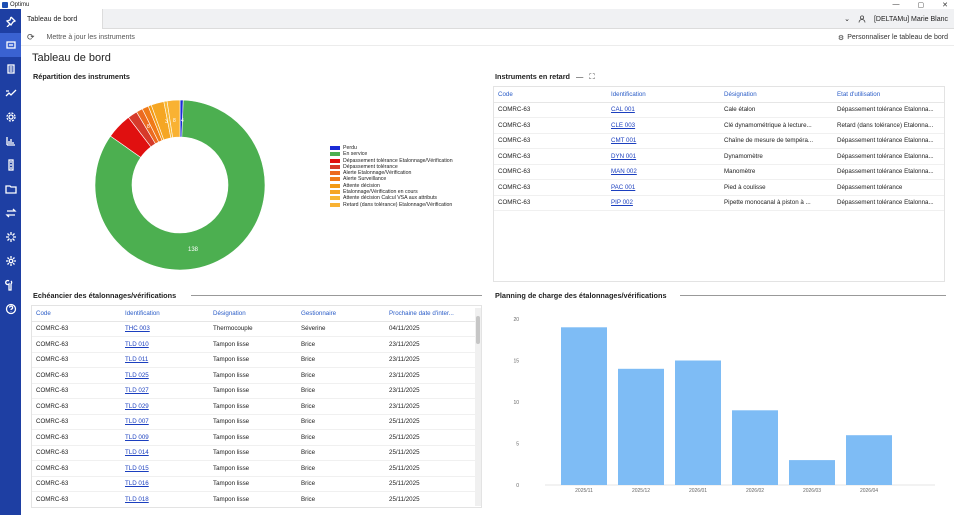  I want to click on instrument-link: TLD 007, so click(137, 422).